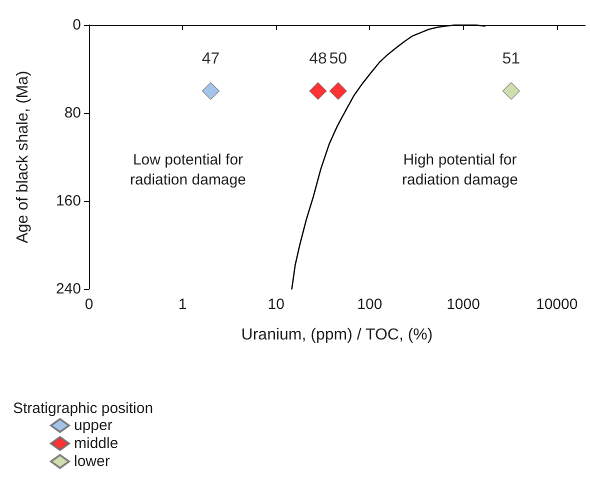 The height and width of the screenshot is (484, 590). Describe the element at coordinates (92, 461) in the screenshot. I see `legend-label: lower` at that location.